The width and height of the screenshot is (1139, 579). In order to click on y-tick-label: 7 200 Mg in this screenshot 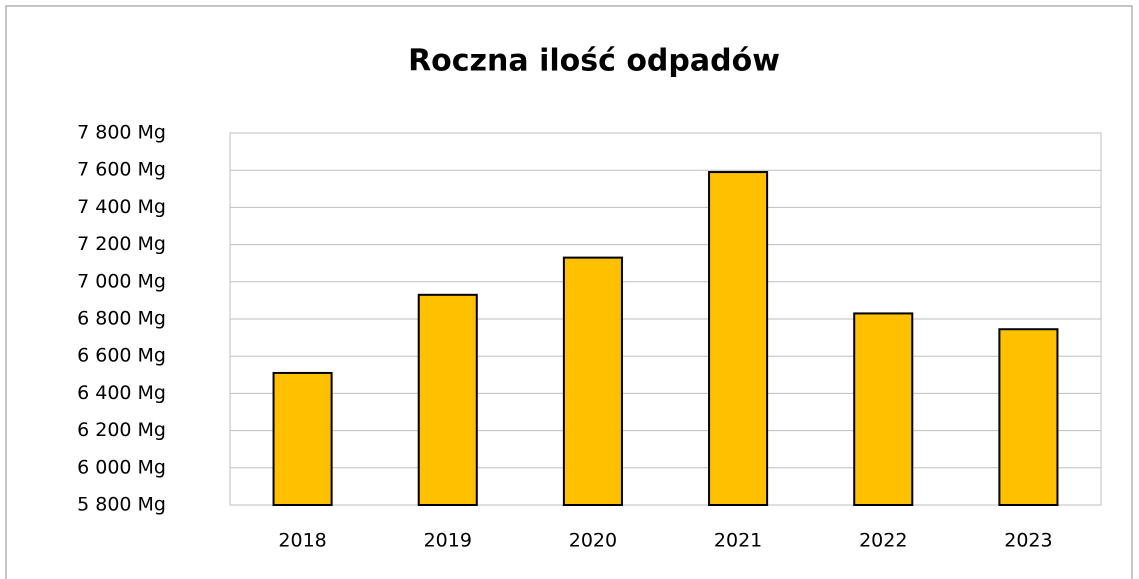, I will do `click(121, 244)`.